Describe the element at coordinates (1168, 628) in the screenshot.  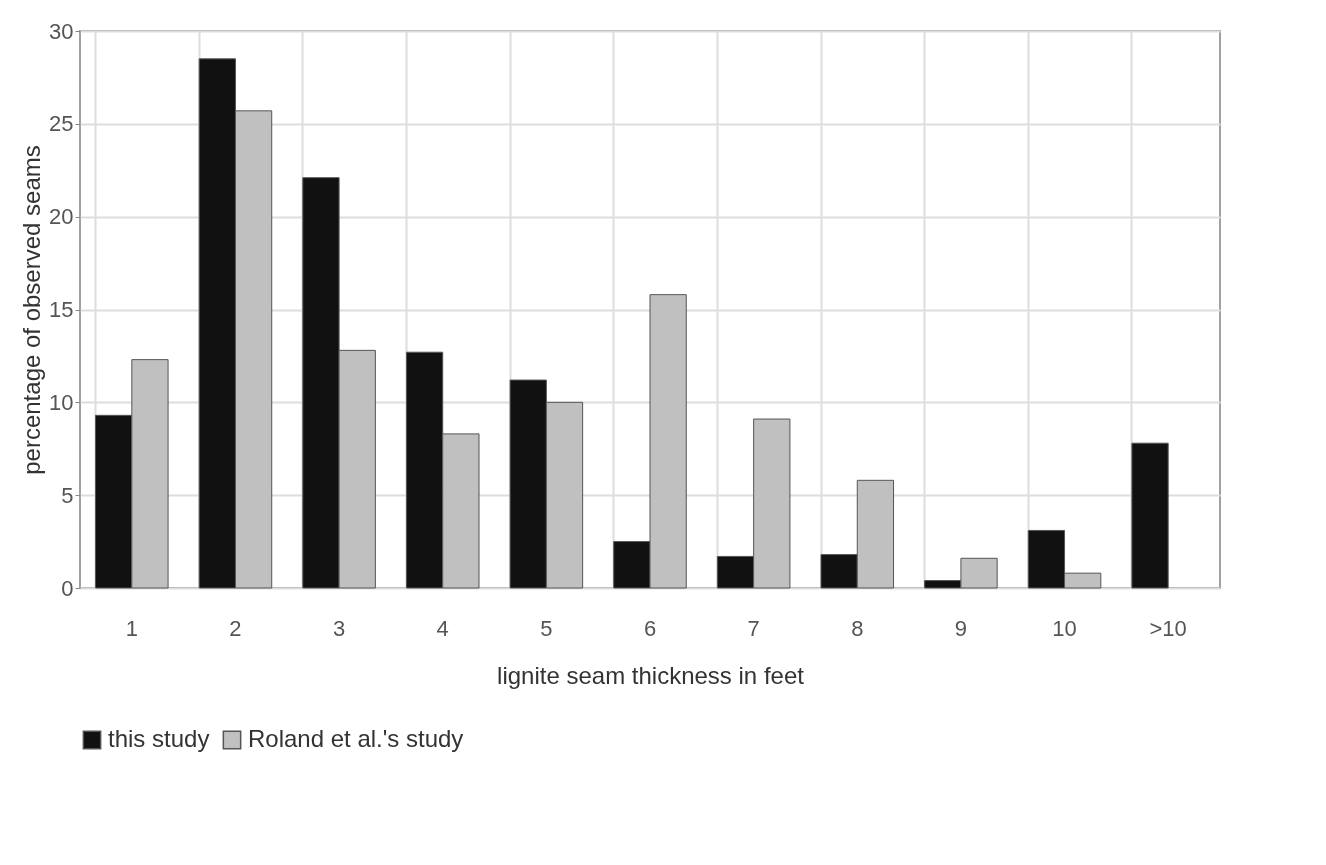
I see `x-tick-label: >10` at that location.